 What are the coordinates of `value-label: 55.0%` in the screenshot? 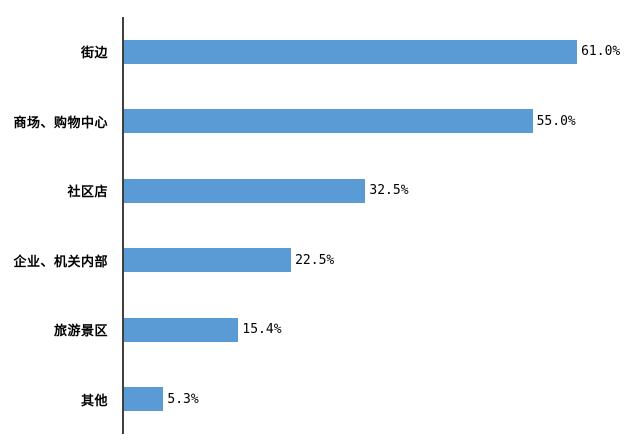 It's located at (556, 121).